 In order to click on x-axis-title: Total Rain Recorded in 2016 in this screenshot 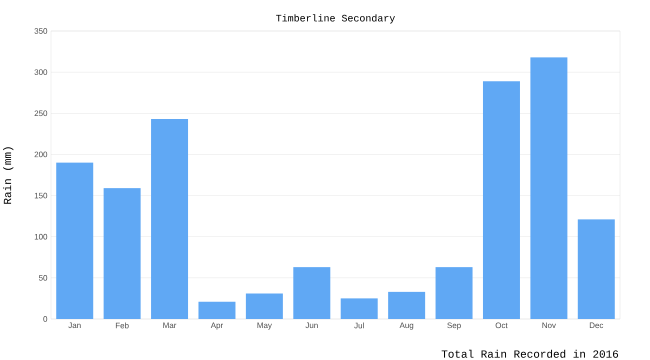, I will do `click(530, 354)`.